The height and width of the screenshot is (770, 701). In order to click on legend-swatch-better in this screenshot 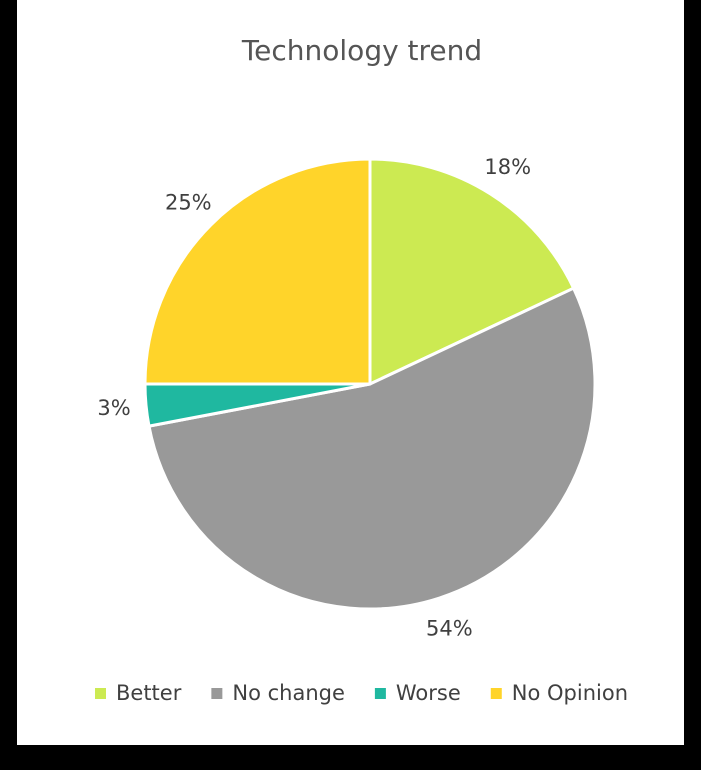, I will do `click(100, 693)`.